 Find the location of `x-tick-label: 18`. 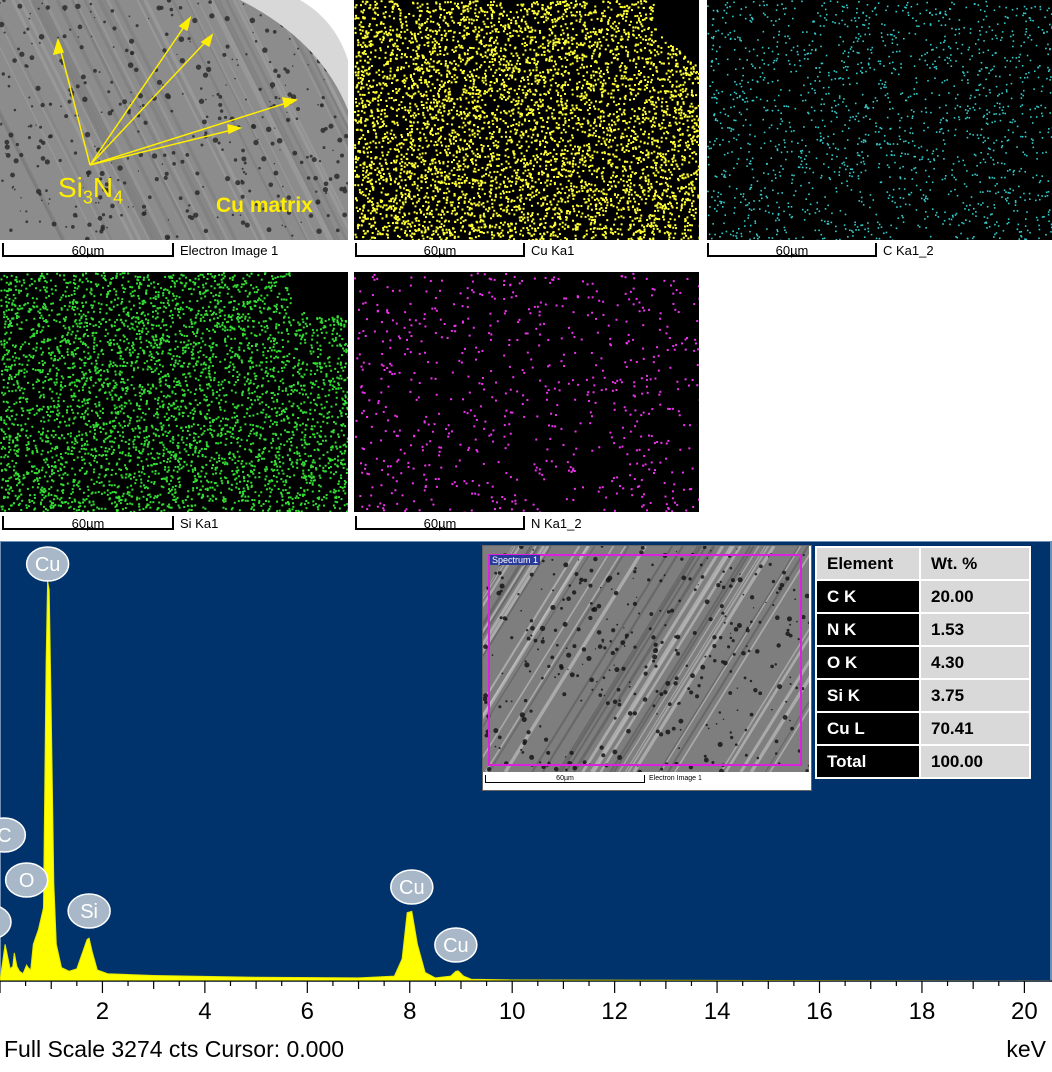

x-tick-label: 18 is located at coordinates (922, 1011).